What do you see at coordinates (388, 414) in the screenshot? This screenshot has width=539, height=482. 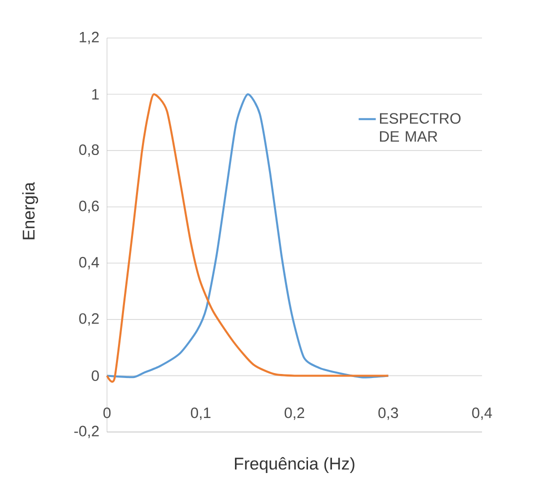 I see `x-tick-label: 0,3` at bounding box center [388, 414].